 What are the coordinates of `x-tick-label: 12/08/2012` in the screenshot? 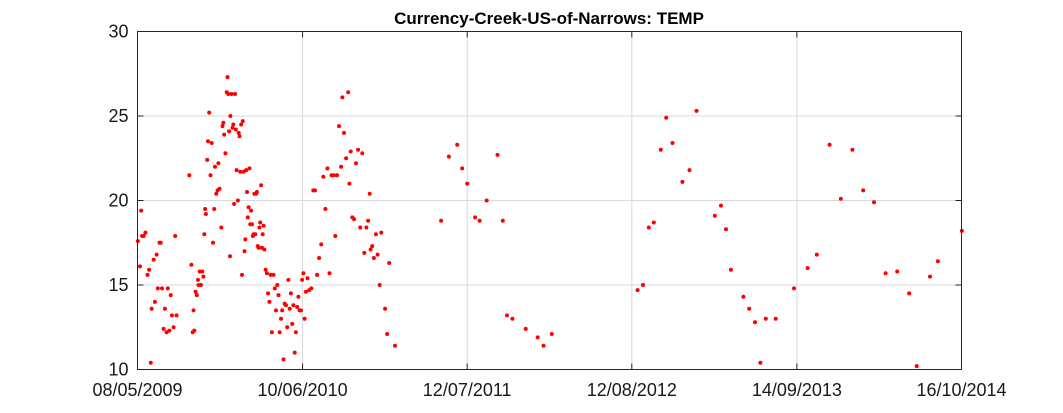 It's located at (632, 390).